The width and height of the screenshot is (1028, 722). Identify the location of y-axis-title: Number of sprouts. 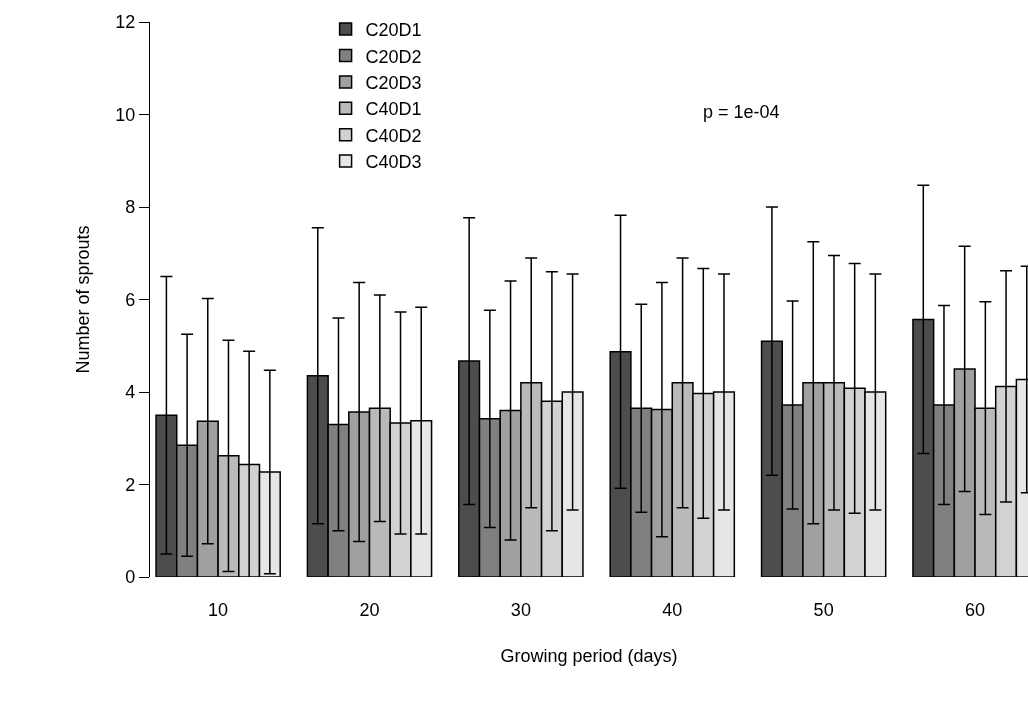
(83, 299).